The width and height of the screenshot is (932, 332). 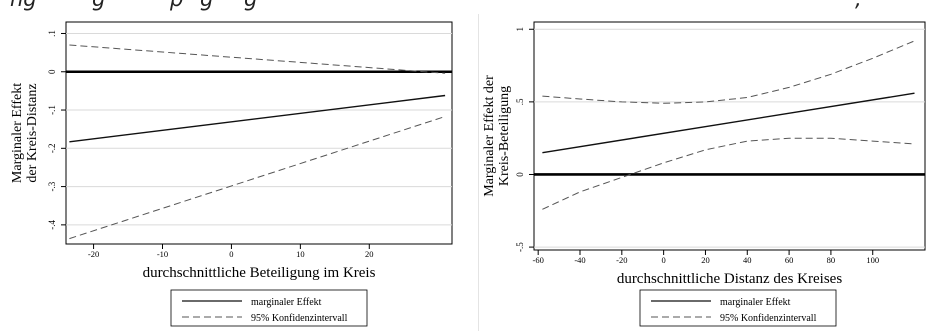 I want to click on y-tick-label: -.4, so click(x=52, y=224).